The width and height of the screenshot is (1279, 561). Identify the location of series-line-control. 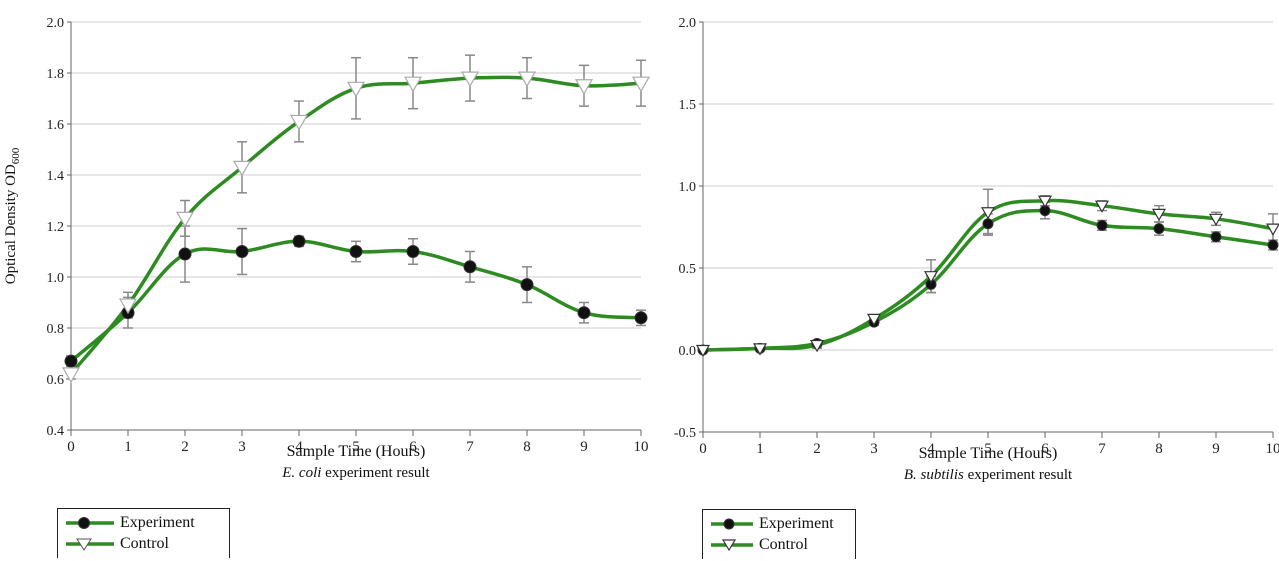
(988, 275).